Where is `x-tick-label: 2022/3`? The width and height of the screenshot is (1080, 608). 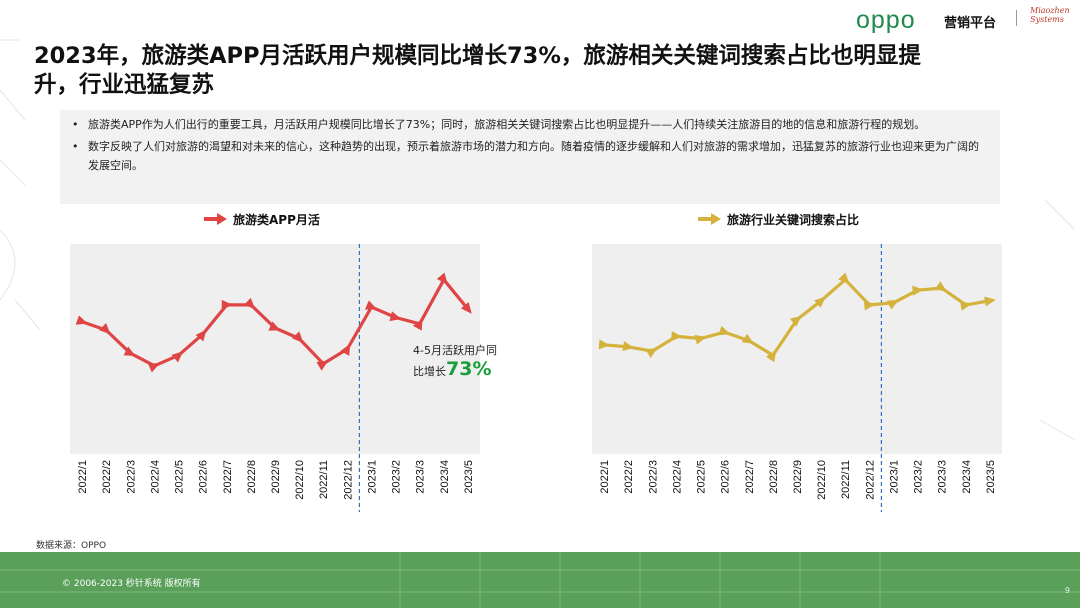 x-tick-label: 2022/3 is located at coordinates (653, 477).